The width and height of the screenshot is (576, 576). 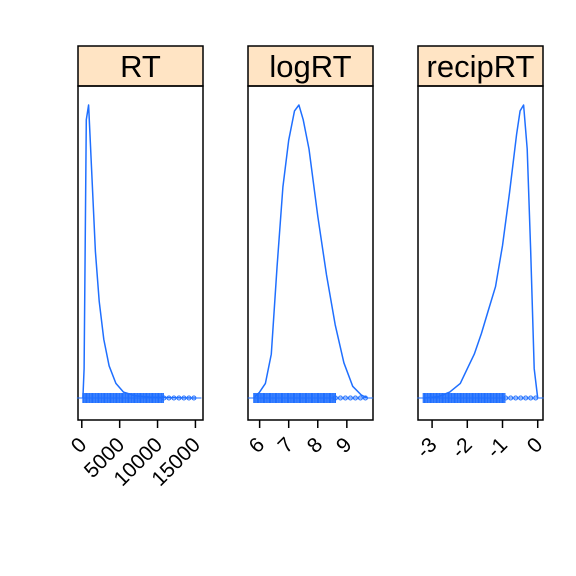 I want to click on strip-label: RT, so click(x=140, y=66).